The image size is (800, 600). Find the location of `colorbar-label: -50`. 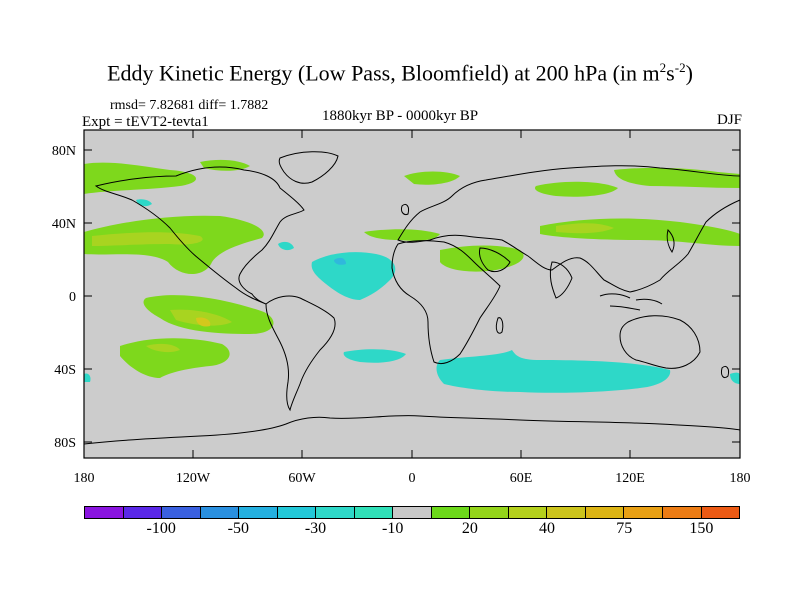

colorbar-label: -50 is located at coordinates (238, 528).